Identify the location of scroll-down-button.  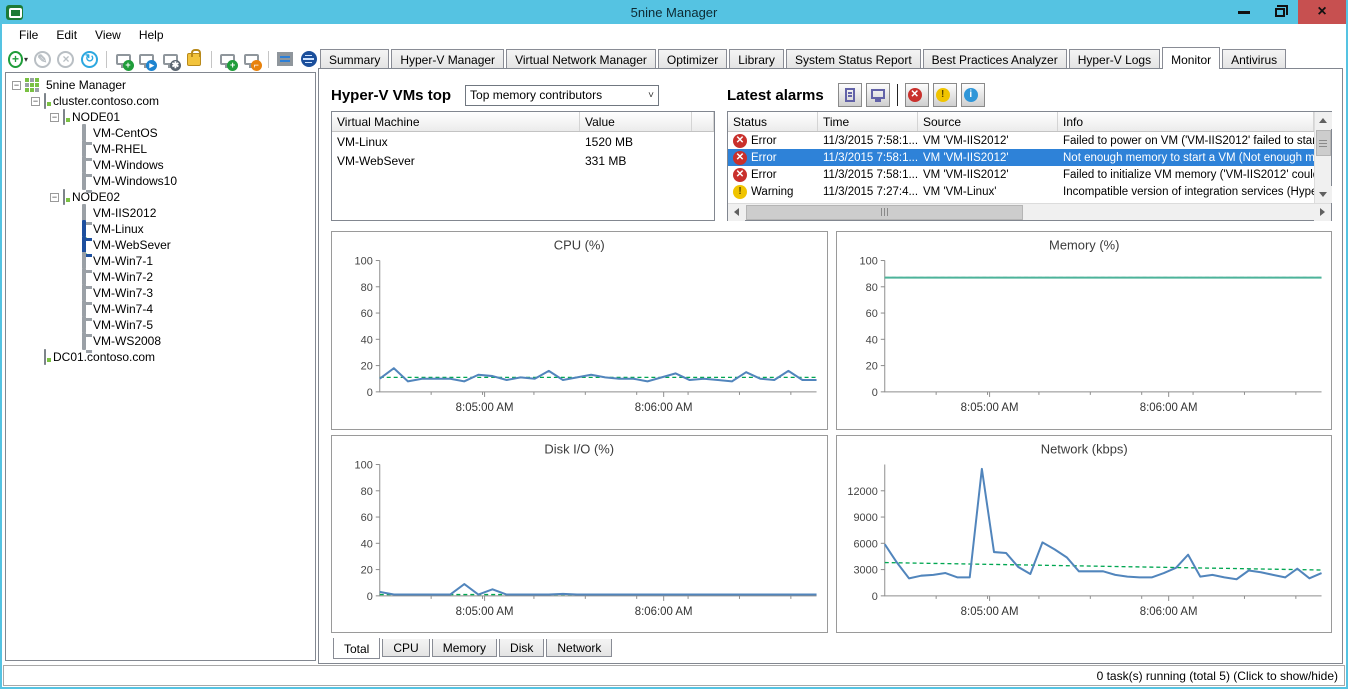
(1323, 194).